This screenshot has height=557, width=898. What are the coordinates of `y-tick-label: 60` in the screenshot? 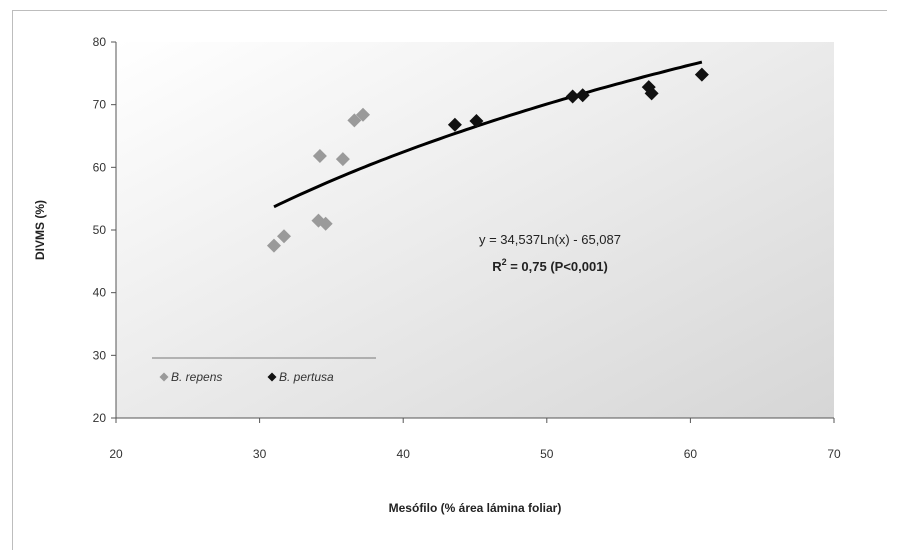 It's located at (100, 167).